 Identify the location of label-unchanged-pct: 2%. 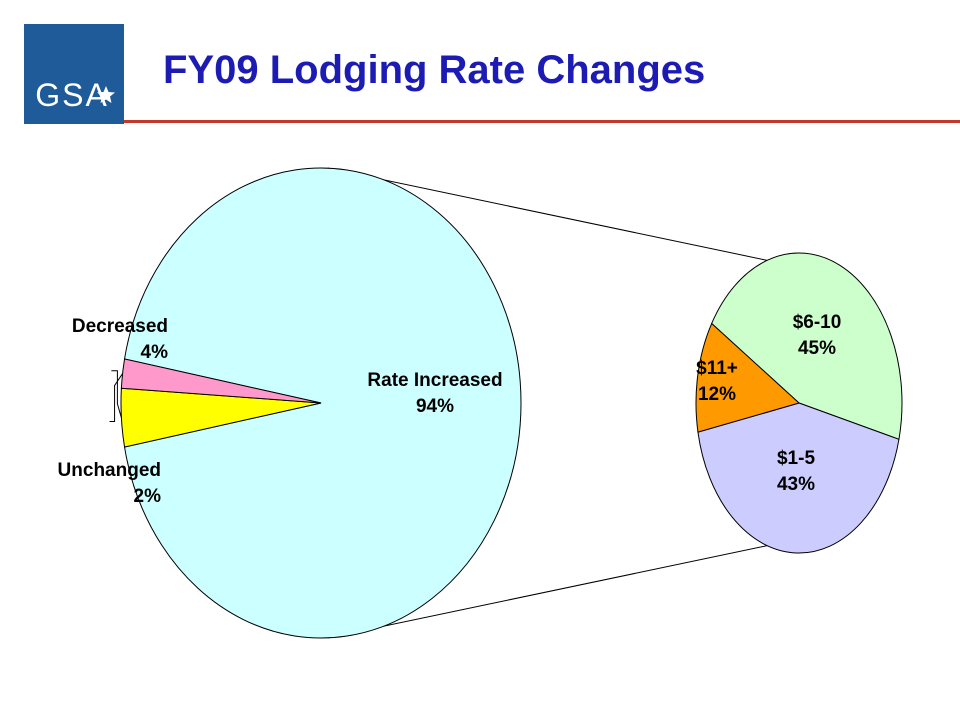
(148, 496).